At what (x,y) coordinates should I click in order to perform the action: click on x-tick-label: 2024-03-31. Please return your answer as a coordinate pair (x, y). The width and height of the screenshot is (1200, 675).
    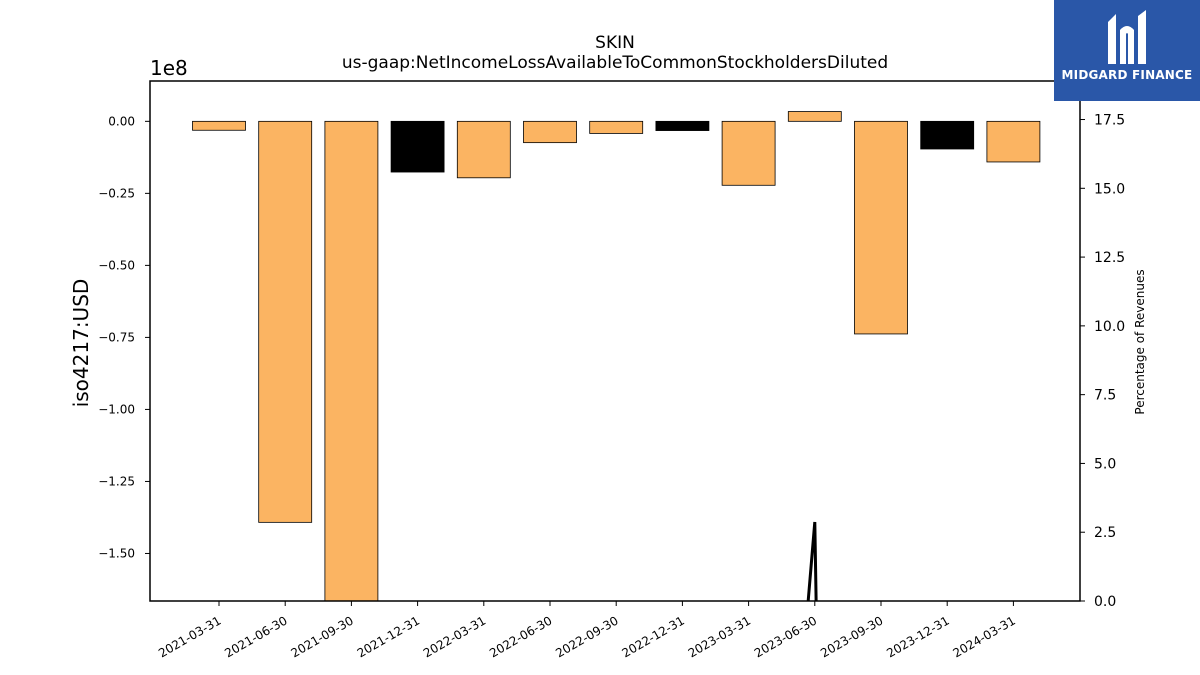
    Looking at the image, I should click on (983, 636).